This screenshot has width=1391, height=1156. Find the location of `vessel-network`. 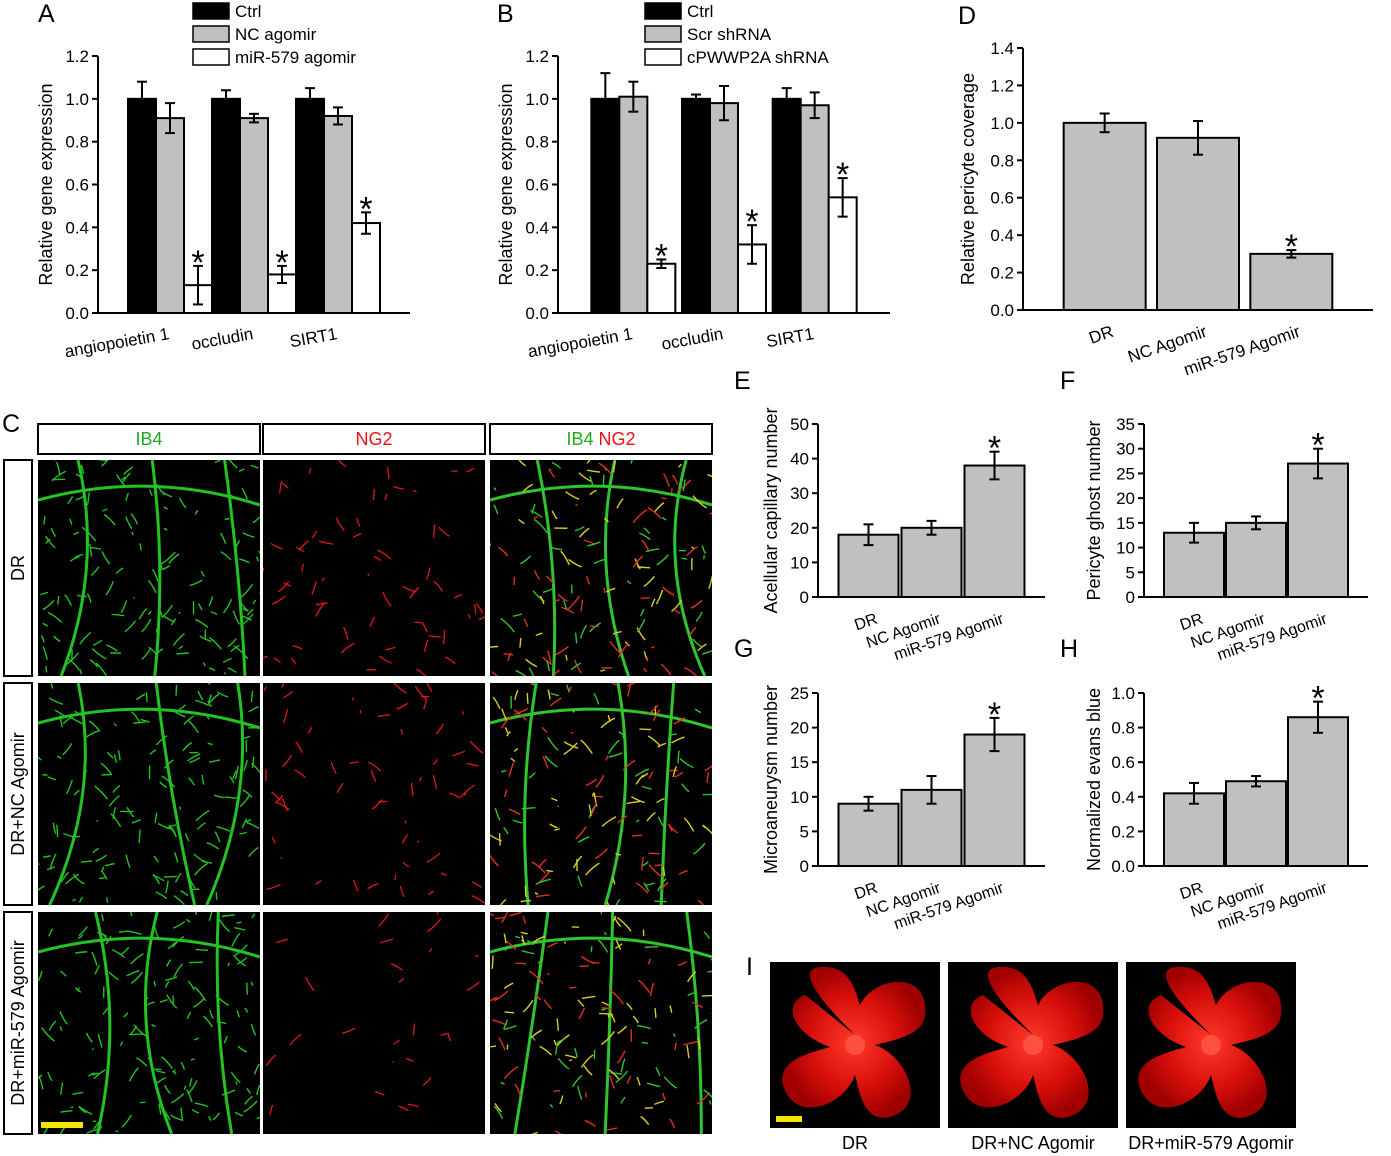

vessel-network is located at coordinates (601, 568).